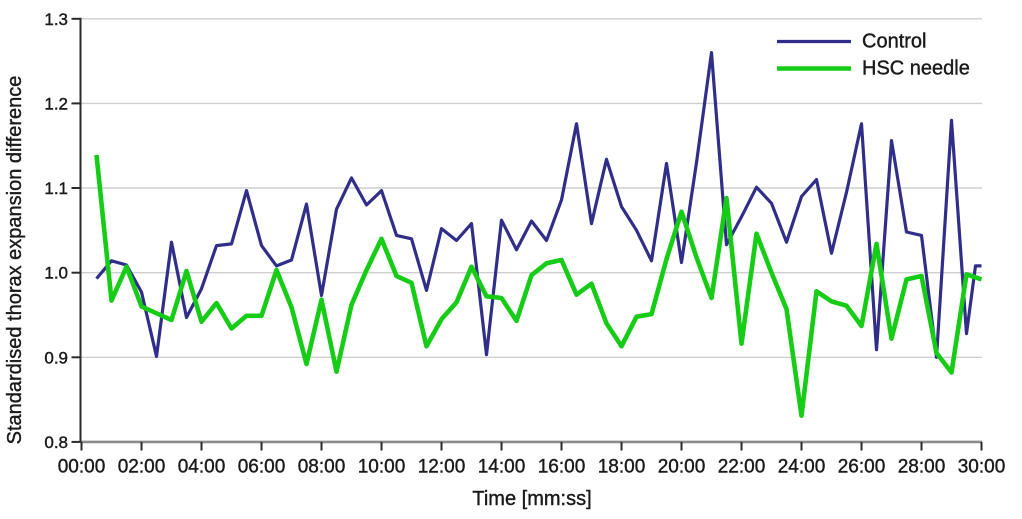  I want to click on svg-text: 1.1, so click(56, 188).